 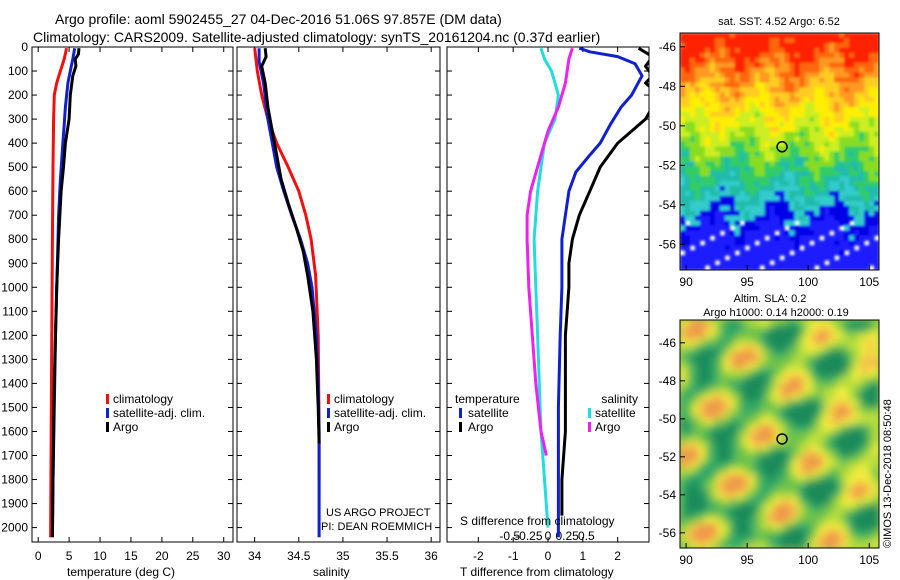 I want to click on map-lon-label: 100, so click(x=808, y=282).